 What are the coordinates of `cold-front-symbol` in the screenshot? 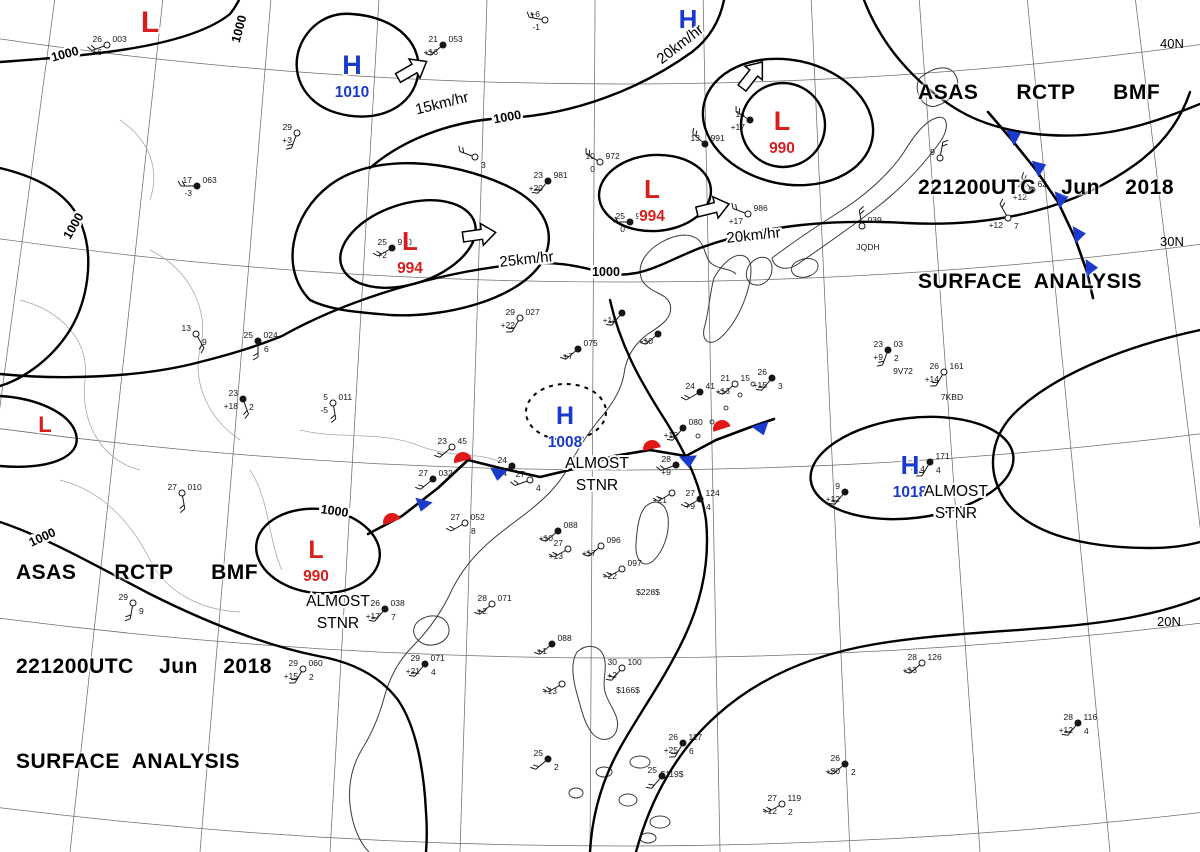 It's located at (1079, 235).